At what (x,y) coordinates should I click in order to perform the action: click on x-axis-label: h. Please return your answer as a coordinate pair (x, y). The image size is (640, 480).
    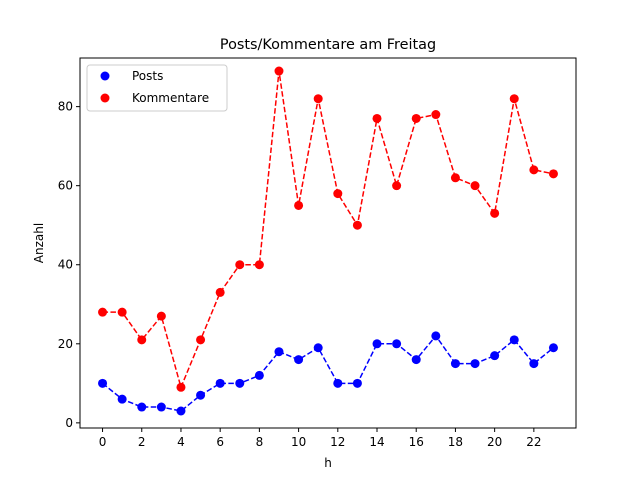
    Looking at the image, I should click on (328, 463).